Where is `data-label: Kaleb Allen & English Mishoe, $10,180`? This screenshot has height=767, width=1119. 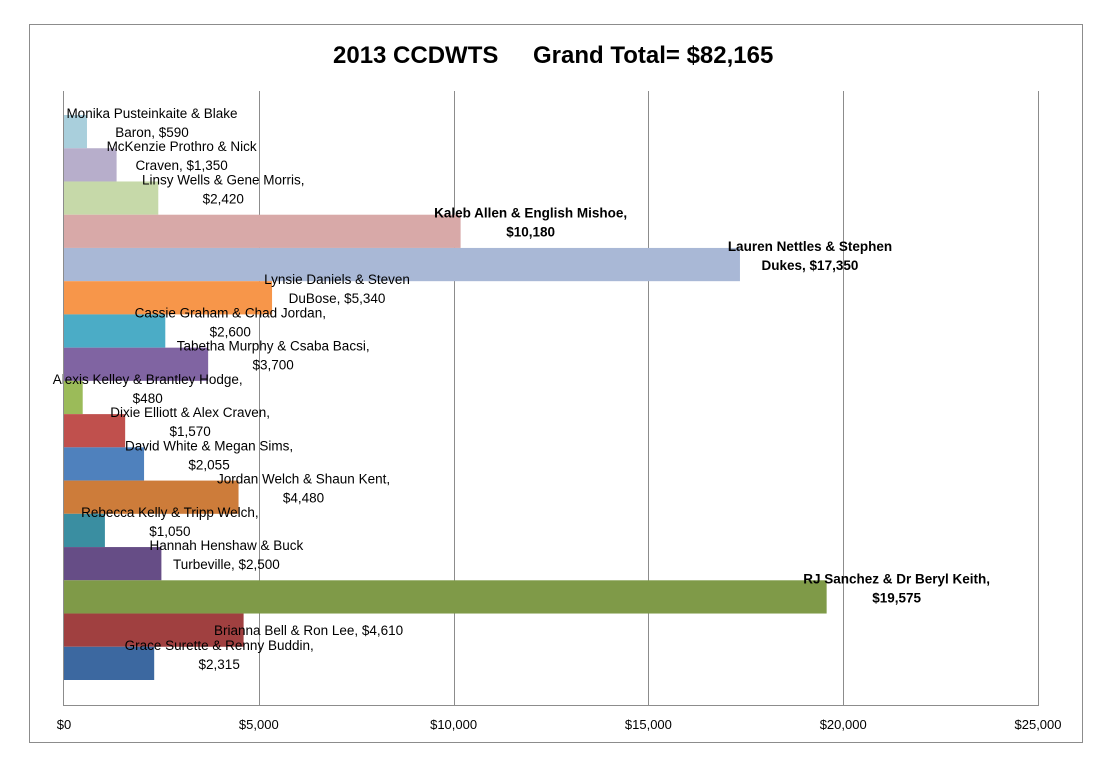
data-label: Kaleb Allen & English Mishoe, $10,180 is located at coordinates (530, 223).